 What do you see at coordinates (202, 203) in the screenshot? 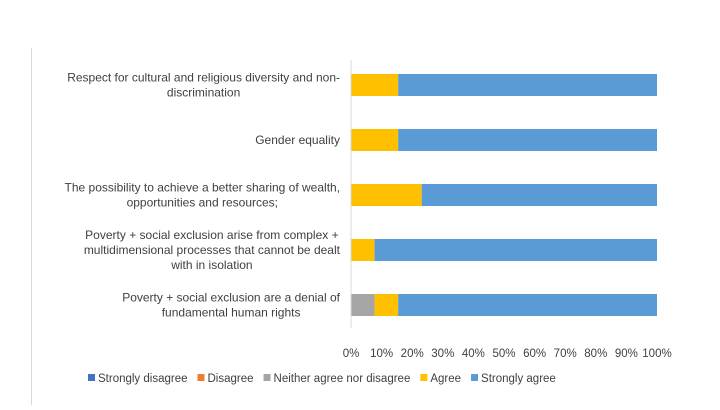
I see `category-label-3-line-2: opportunities and resources;` at bounding box center [202, 203].